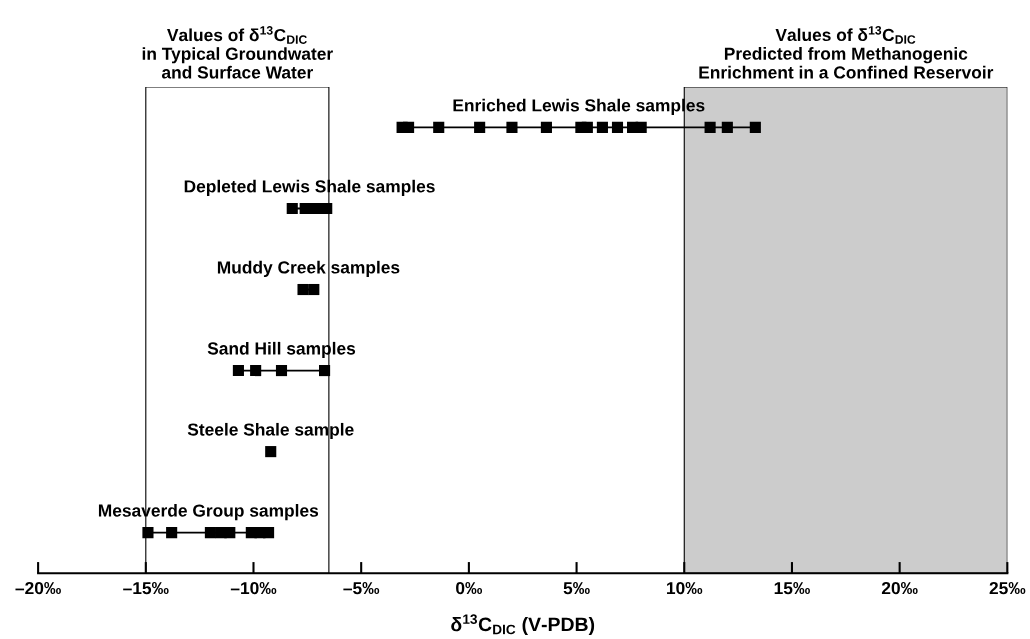 This screenshot has height=639, width=1030. What do you see at coordinates (523, 625) in the screenshot?
I see `x-axis-title: δ$^{13}$C$_{DIC}$ (V-PDB)` at bounding box center [523, 625].